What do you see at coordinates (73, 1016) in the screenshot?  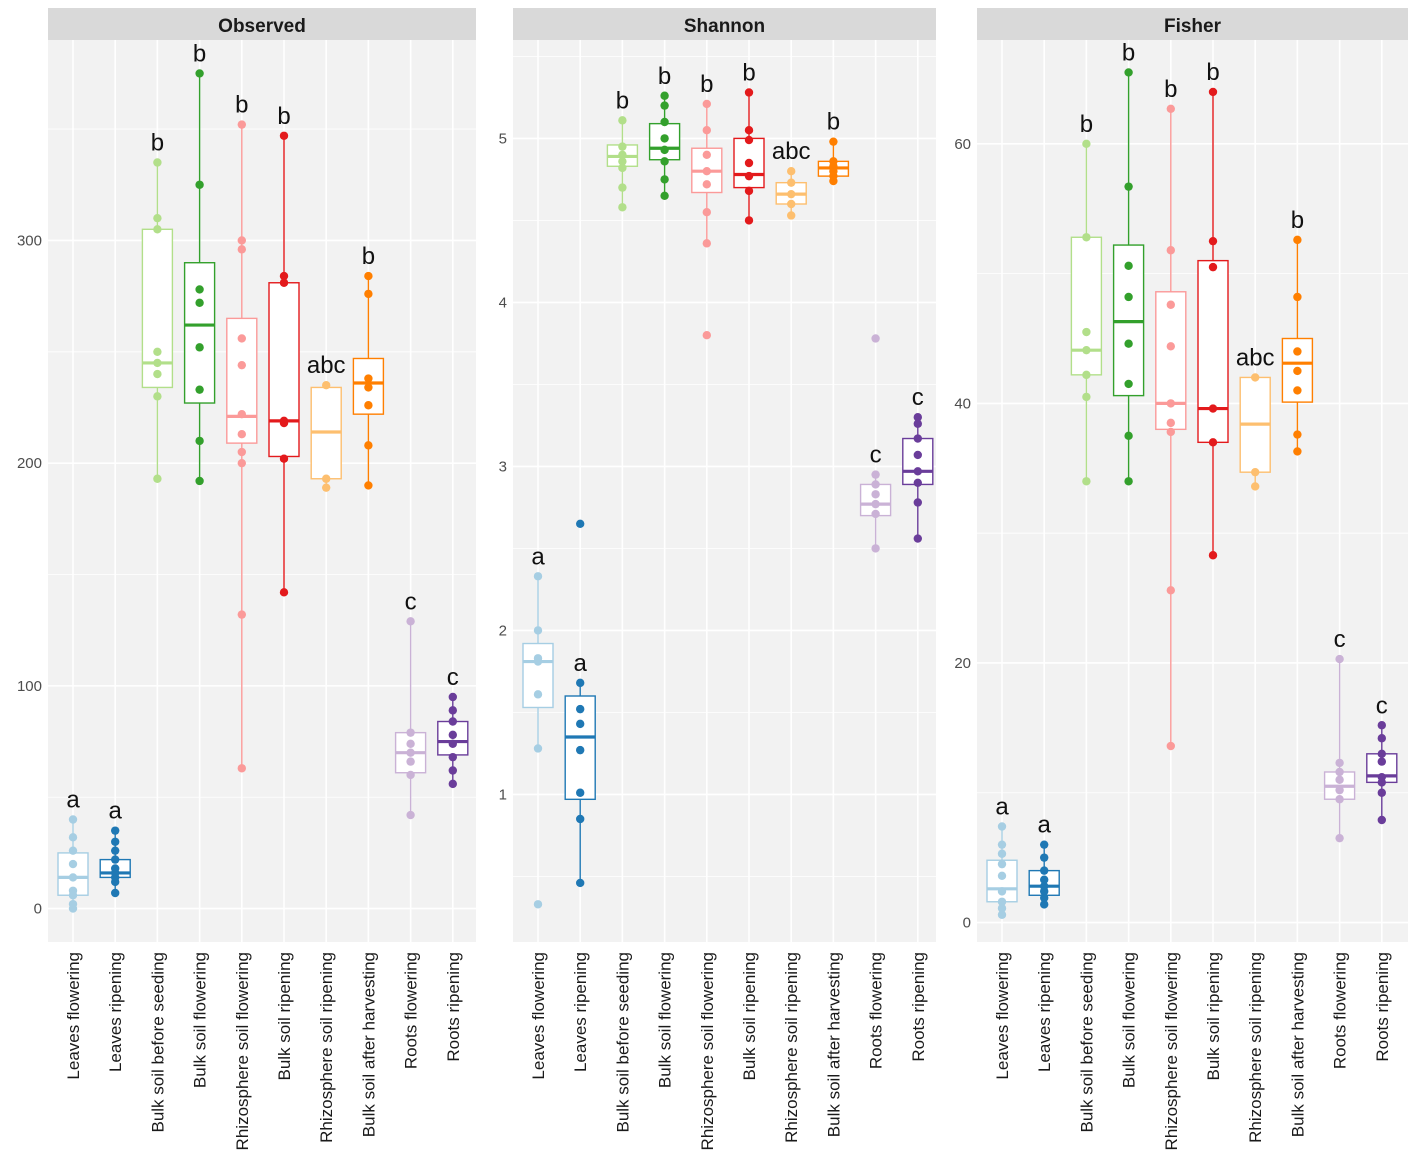 I see `x-tick-label: Leaves flowering` at bounding box center [73, 1016].